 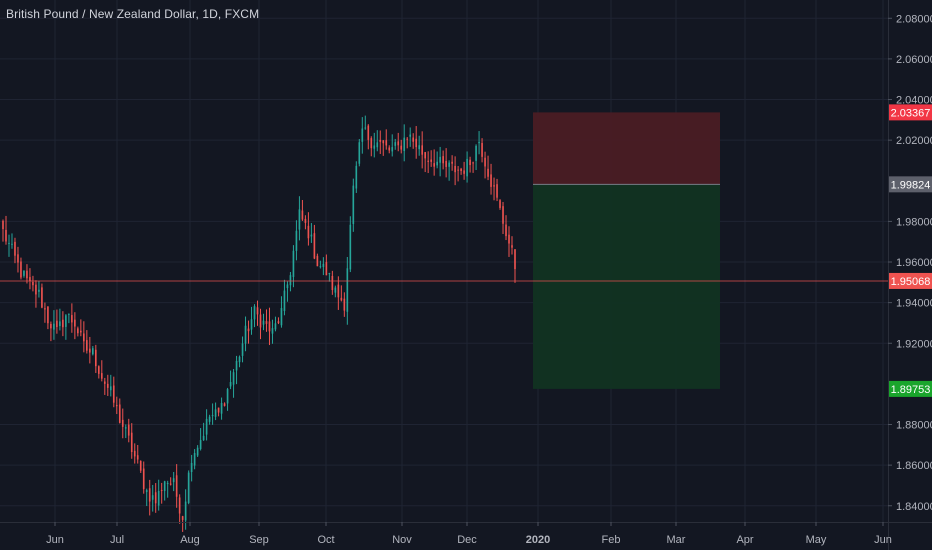 What do you see at coordinates (910, 112) in the screenshot?
I see `stop-price-badge` at bounding box center [910, 112].